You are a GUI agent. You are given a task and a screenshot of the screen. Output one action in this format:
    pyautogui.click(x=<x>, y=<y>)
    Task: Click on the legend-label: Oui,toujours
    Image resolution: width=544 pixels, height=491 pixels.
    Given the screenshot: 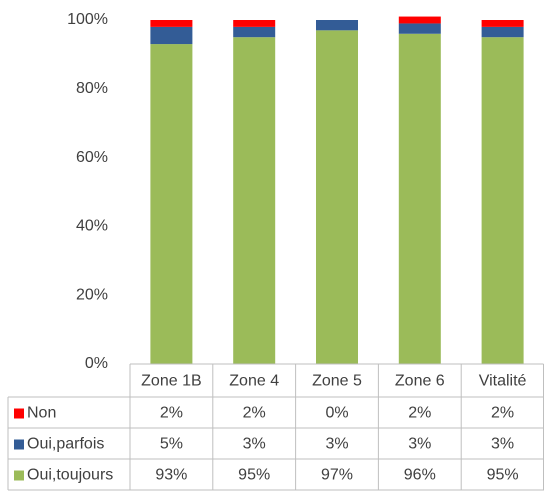 What is the action you would take?
    pyautogui.click(x=70, y=475)
    